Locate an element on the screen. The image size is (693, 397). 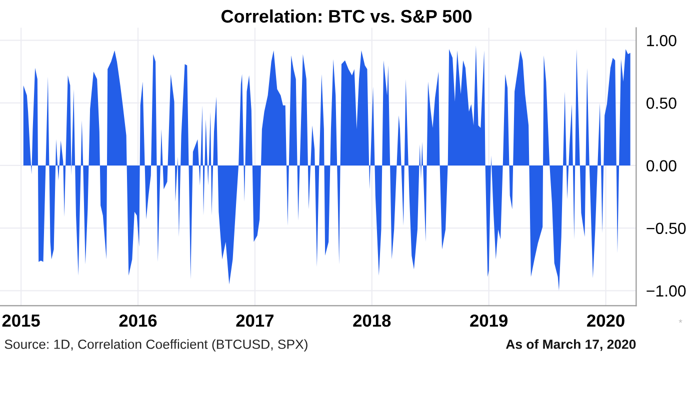
x-tick-label: 2018 is located at coordinates (372, 320).